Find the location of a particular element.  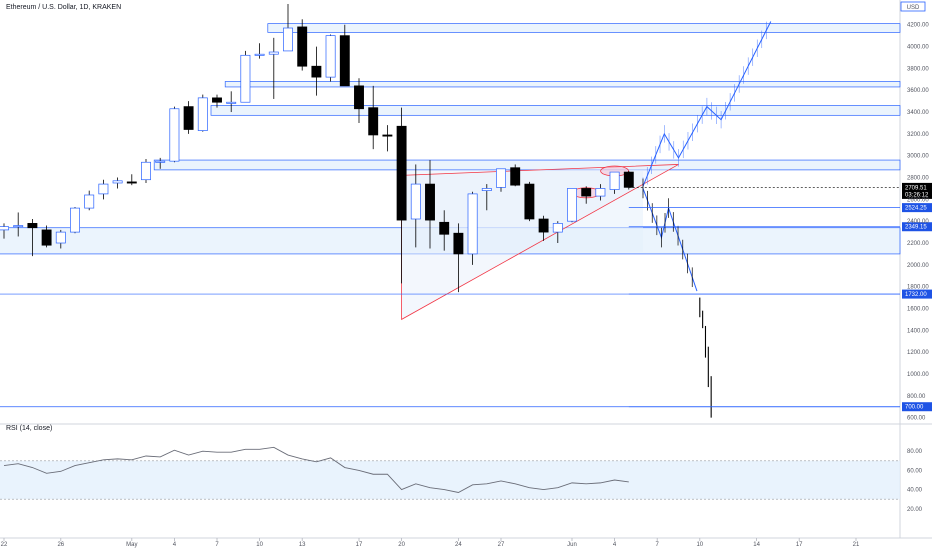

time-tick-label: 24 is located at coordinates (458, 545).